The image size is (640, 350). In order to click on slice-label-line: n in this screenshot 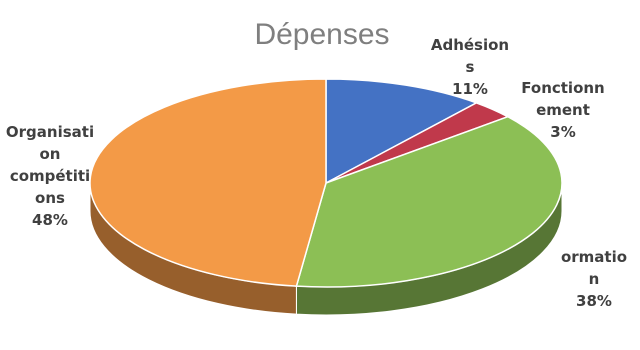, I will do `click(594, 279)`.